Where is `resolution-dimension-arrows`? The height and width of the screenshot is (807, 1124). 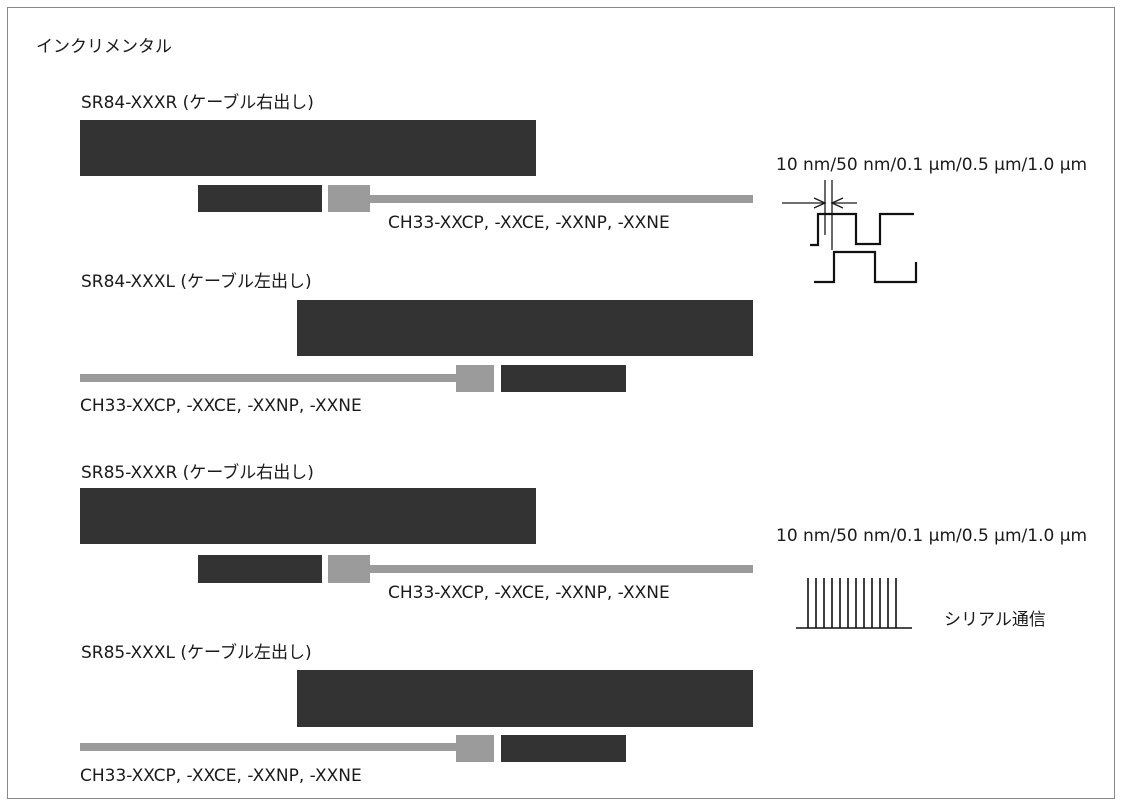
resolution-dimension-arrows is located at coordinates (819, 215).